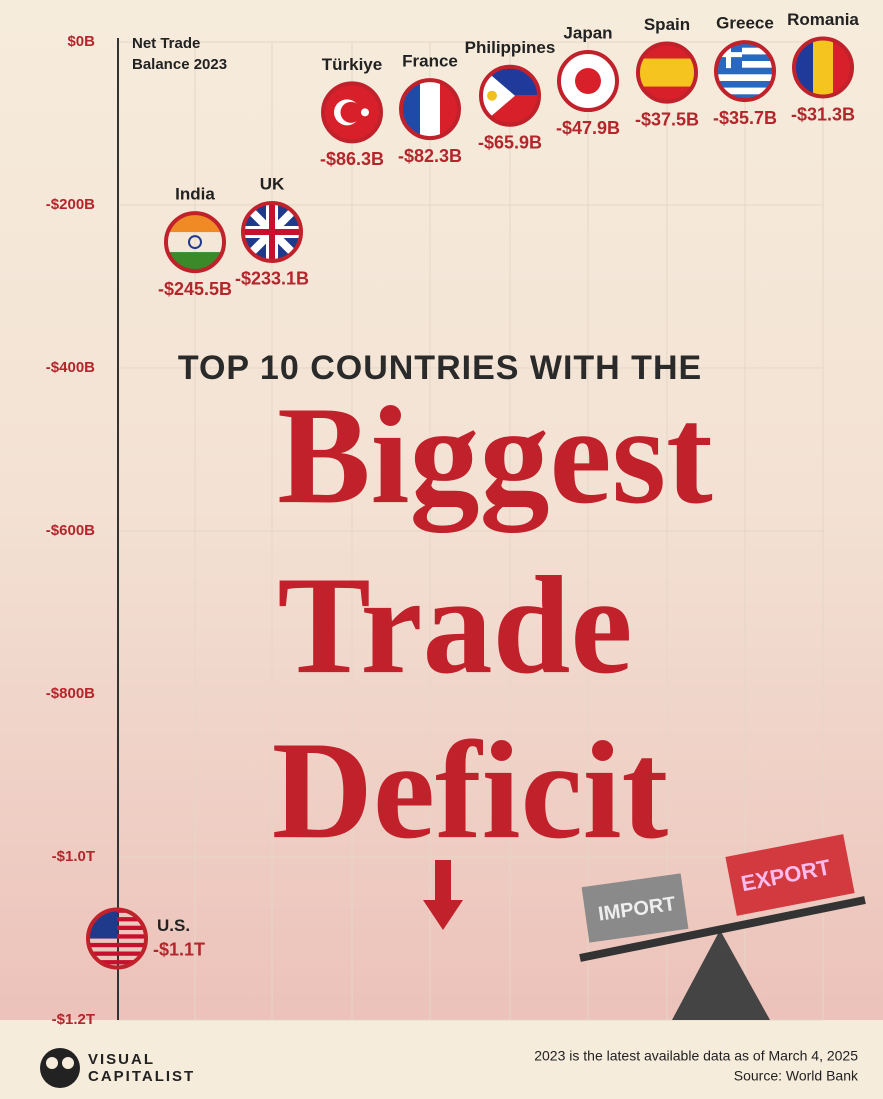 The image size is (883, 1099). Describe the element at coordinates (443, 895) in the screenshot. I see `down-arrow` at that location.